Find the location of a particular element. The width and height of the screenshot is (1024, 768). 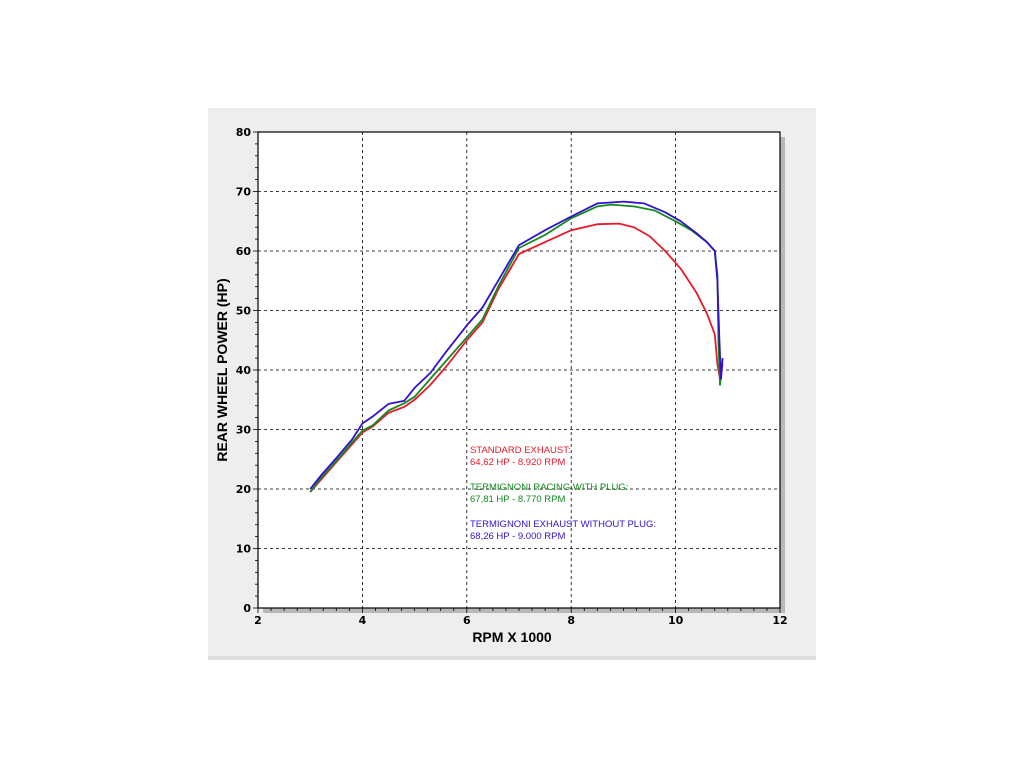

x-tick-label: 6 is located at coordinates (467, 620).